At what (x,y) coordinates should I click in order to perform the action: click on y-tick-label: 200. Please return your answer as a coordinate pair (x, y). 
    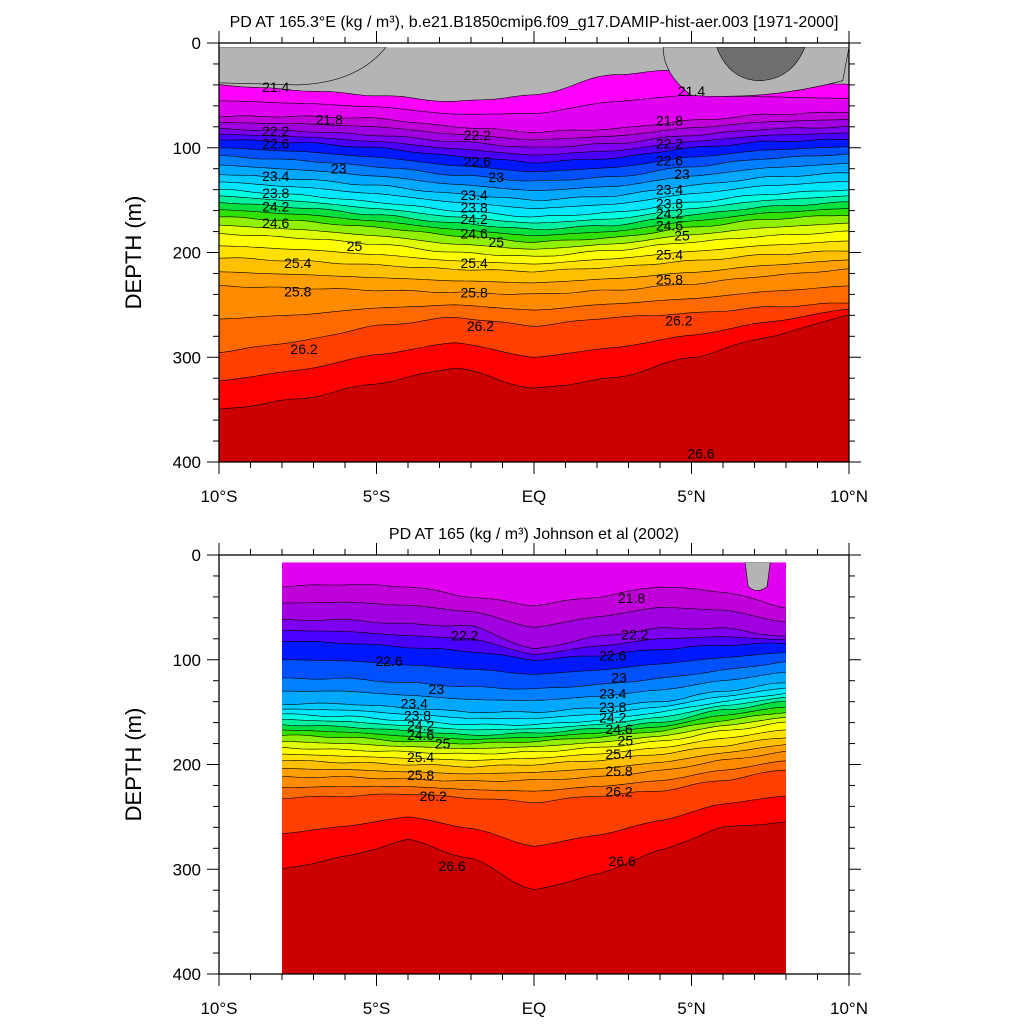
    Looking at the image, I should click on (187, 765).